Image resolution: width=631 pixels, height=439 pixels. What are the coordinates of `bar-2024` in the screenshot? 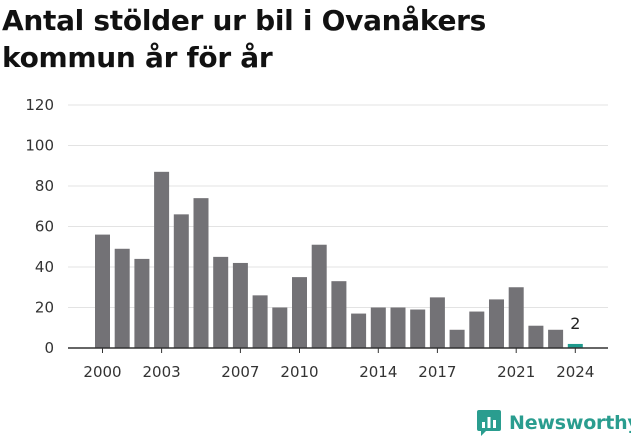 It's located at (575, 345).